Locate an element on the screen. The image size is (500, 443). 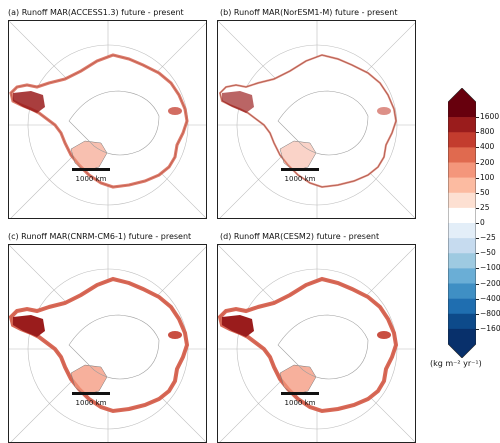
colorbar-tick-label: 200 is located at coordinates (487, 162).